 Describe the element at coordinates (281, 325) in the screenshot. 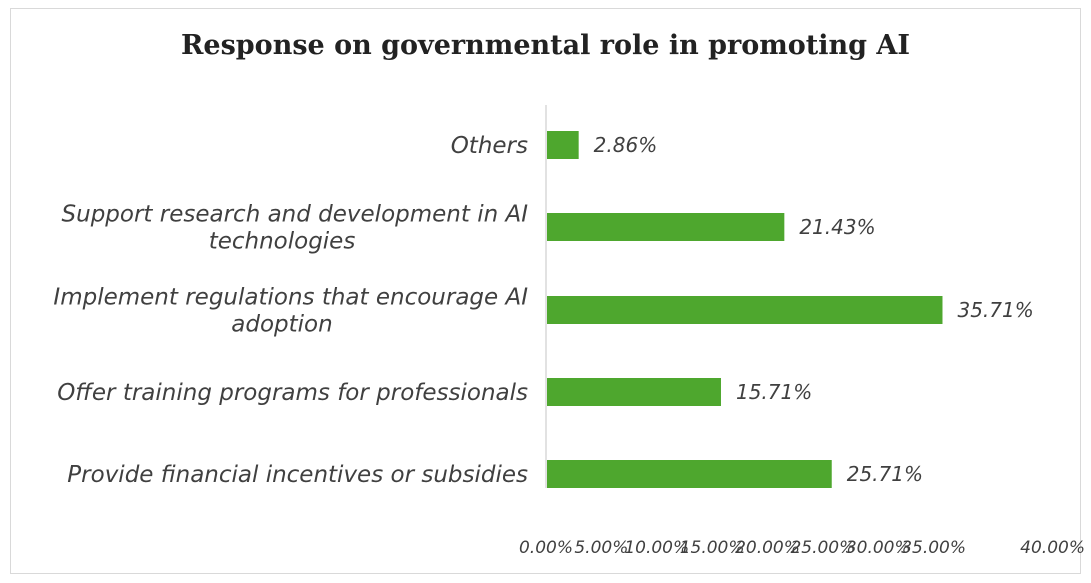

I see `category-label: adoption` at that location.